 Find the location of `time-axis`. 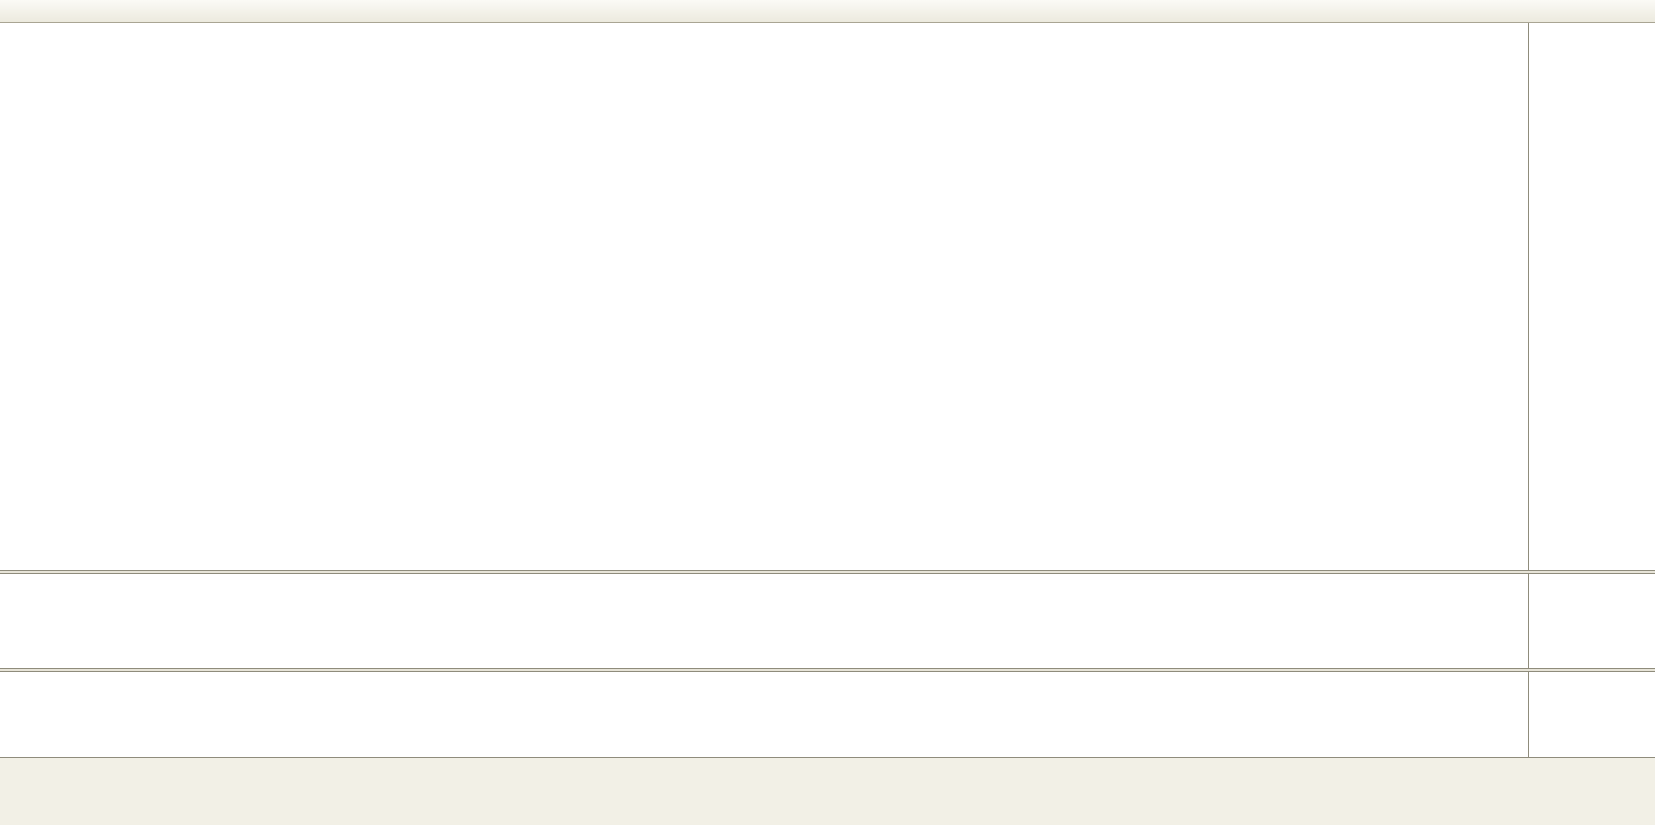

time-axis is located at coordinates (827, 791).